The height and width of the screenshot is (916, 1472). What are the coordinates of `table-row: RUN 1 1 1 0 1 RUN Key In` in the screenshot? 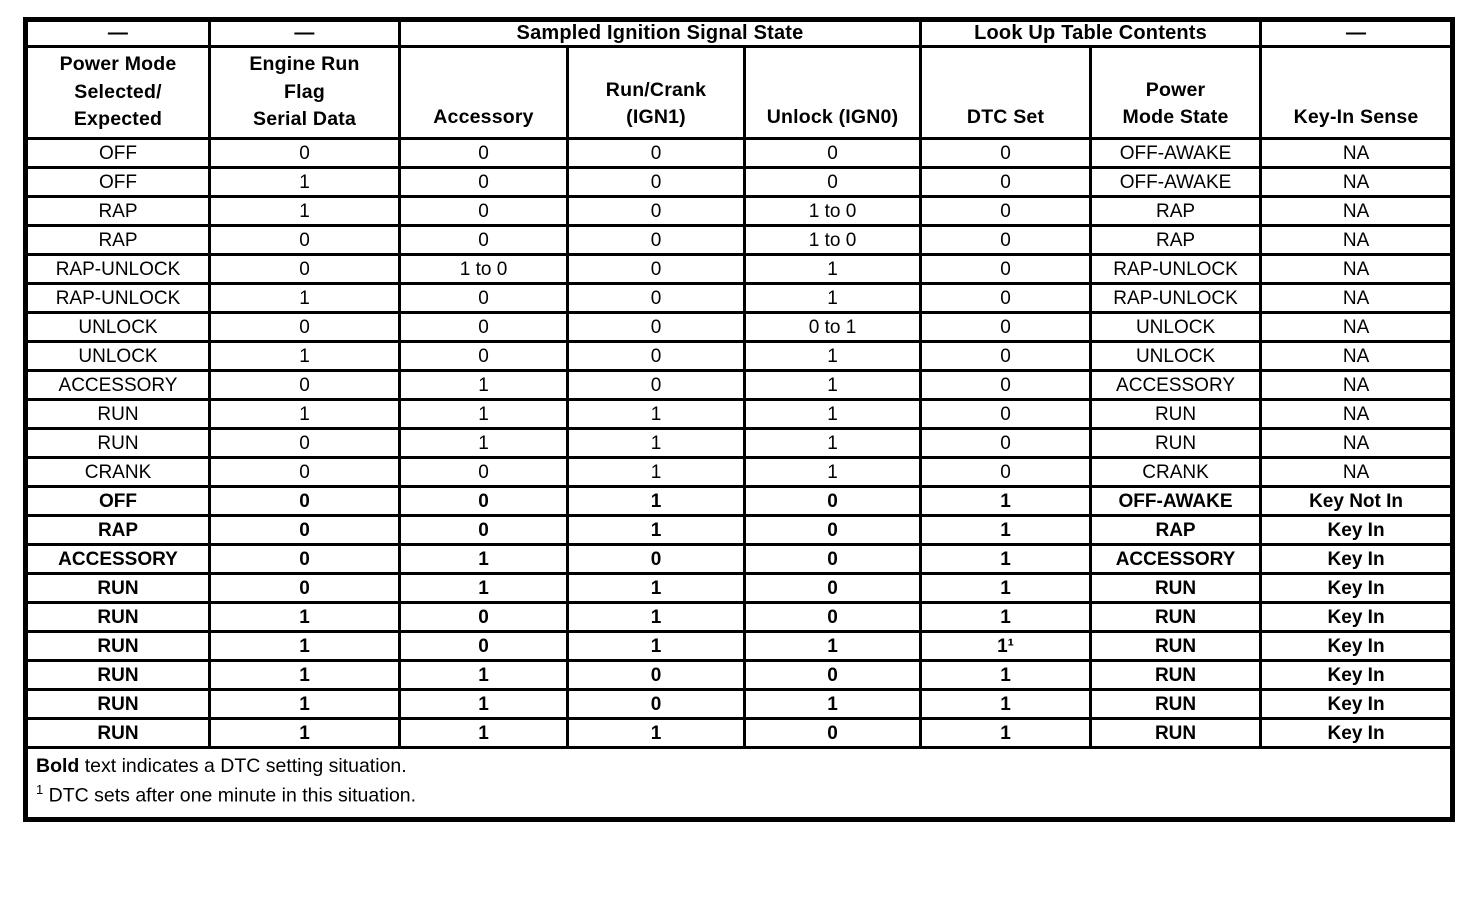 It's located at (739, 733).